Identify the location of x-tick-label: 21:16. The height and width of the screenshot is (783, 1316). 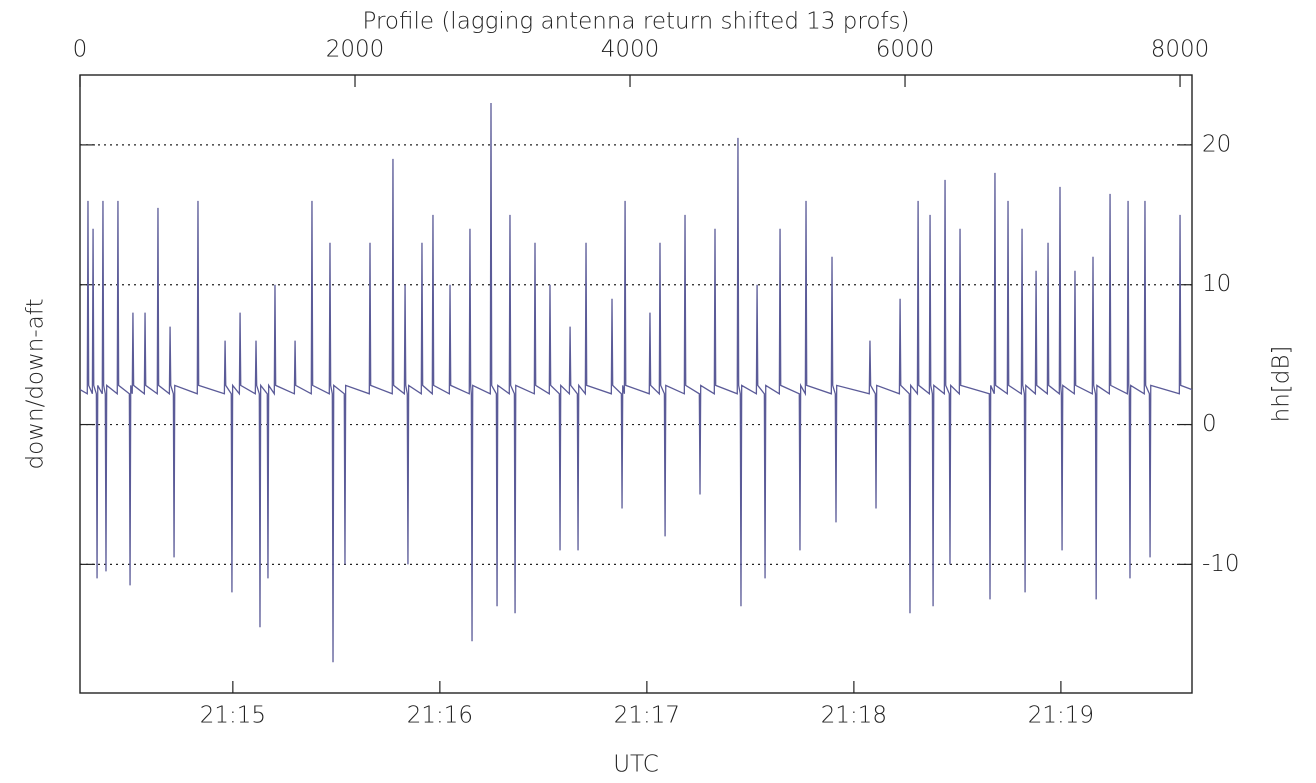
(440, 716).